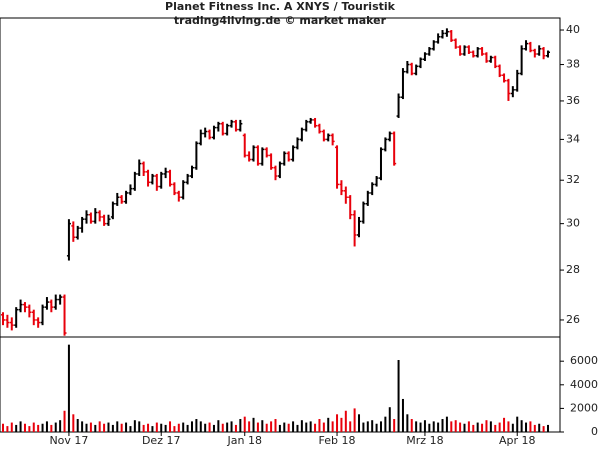  I want to click on y-tick-label: 28, so click(573, 269).